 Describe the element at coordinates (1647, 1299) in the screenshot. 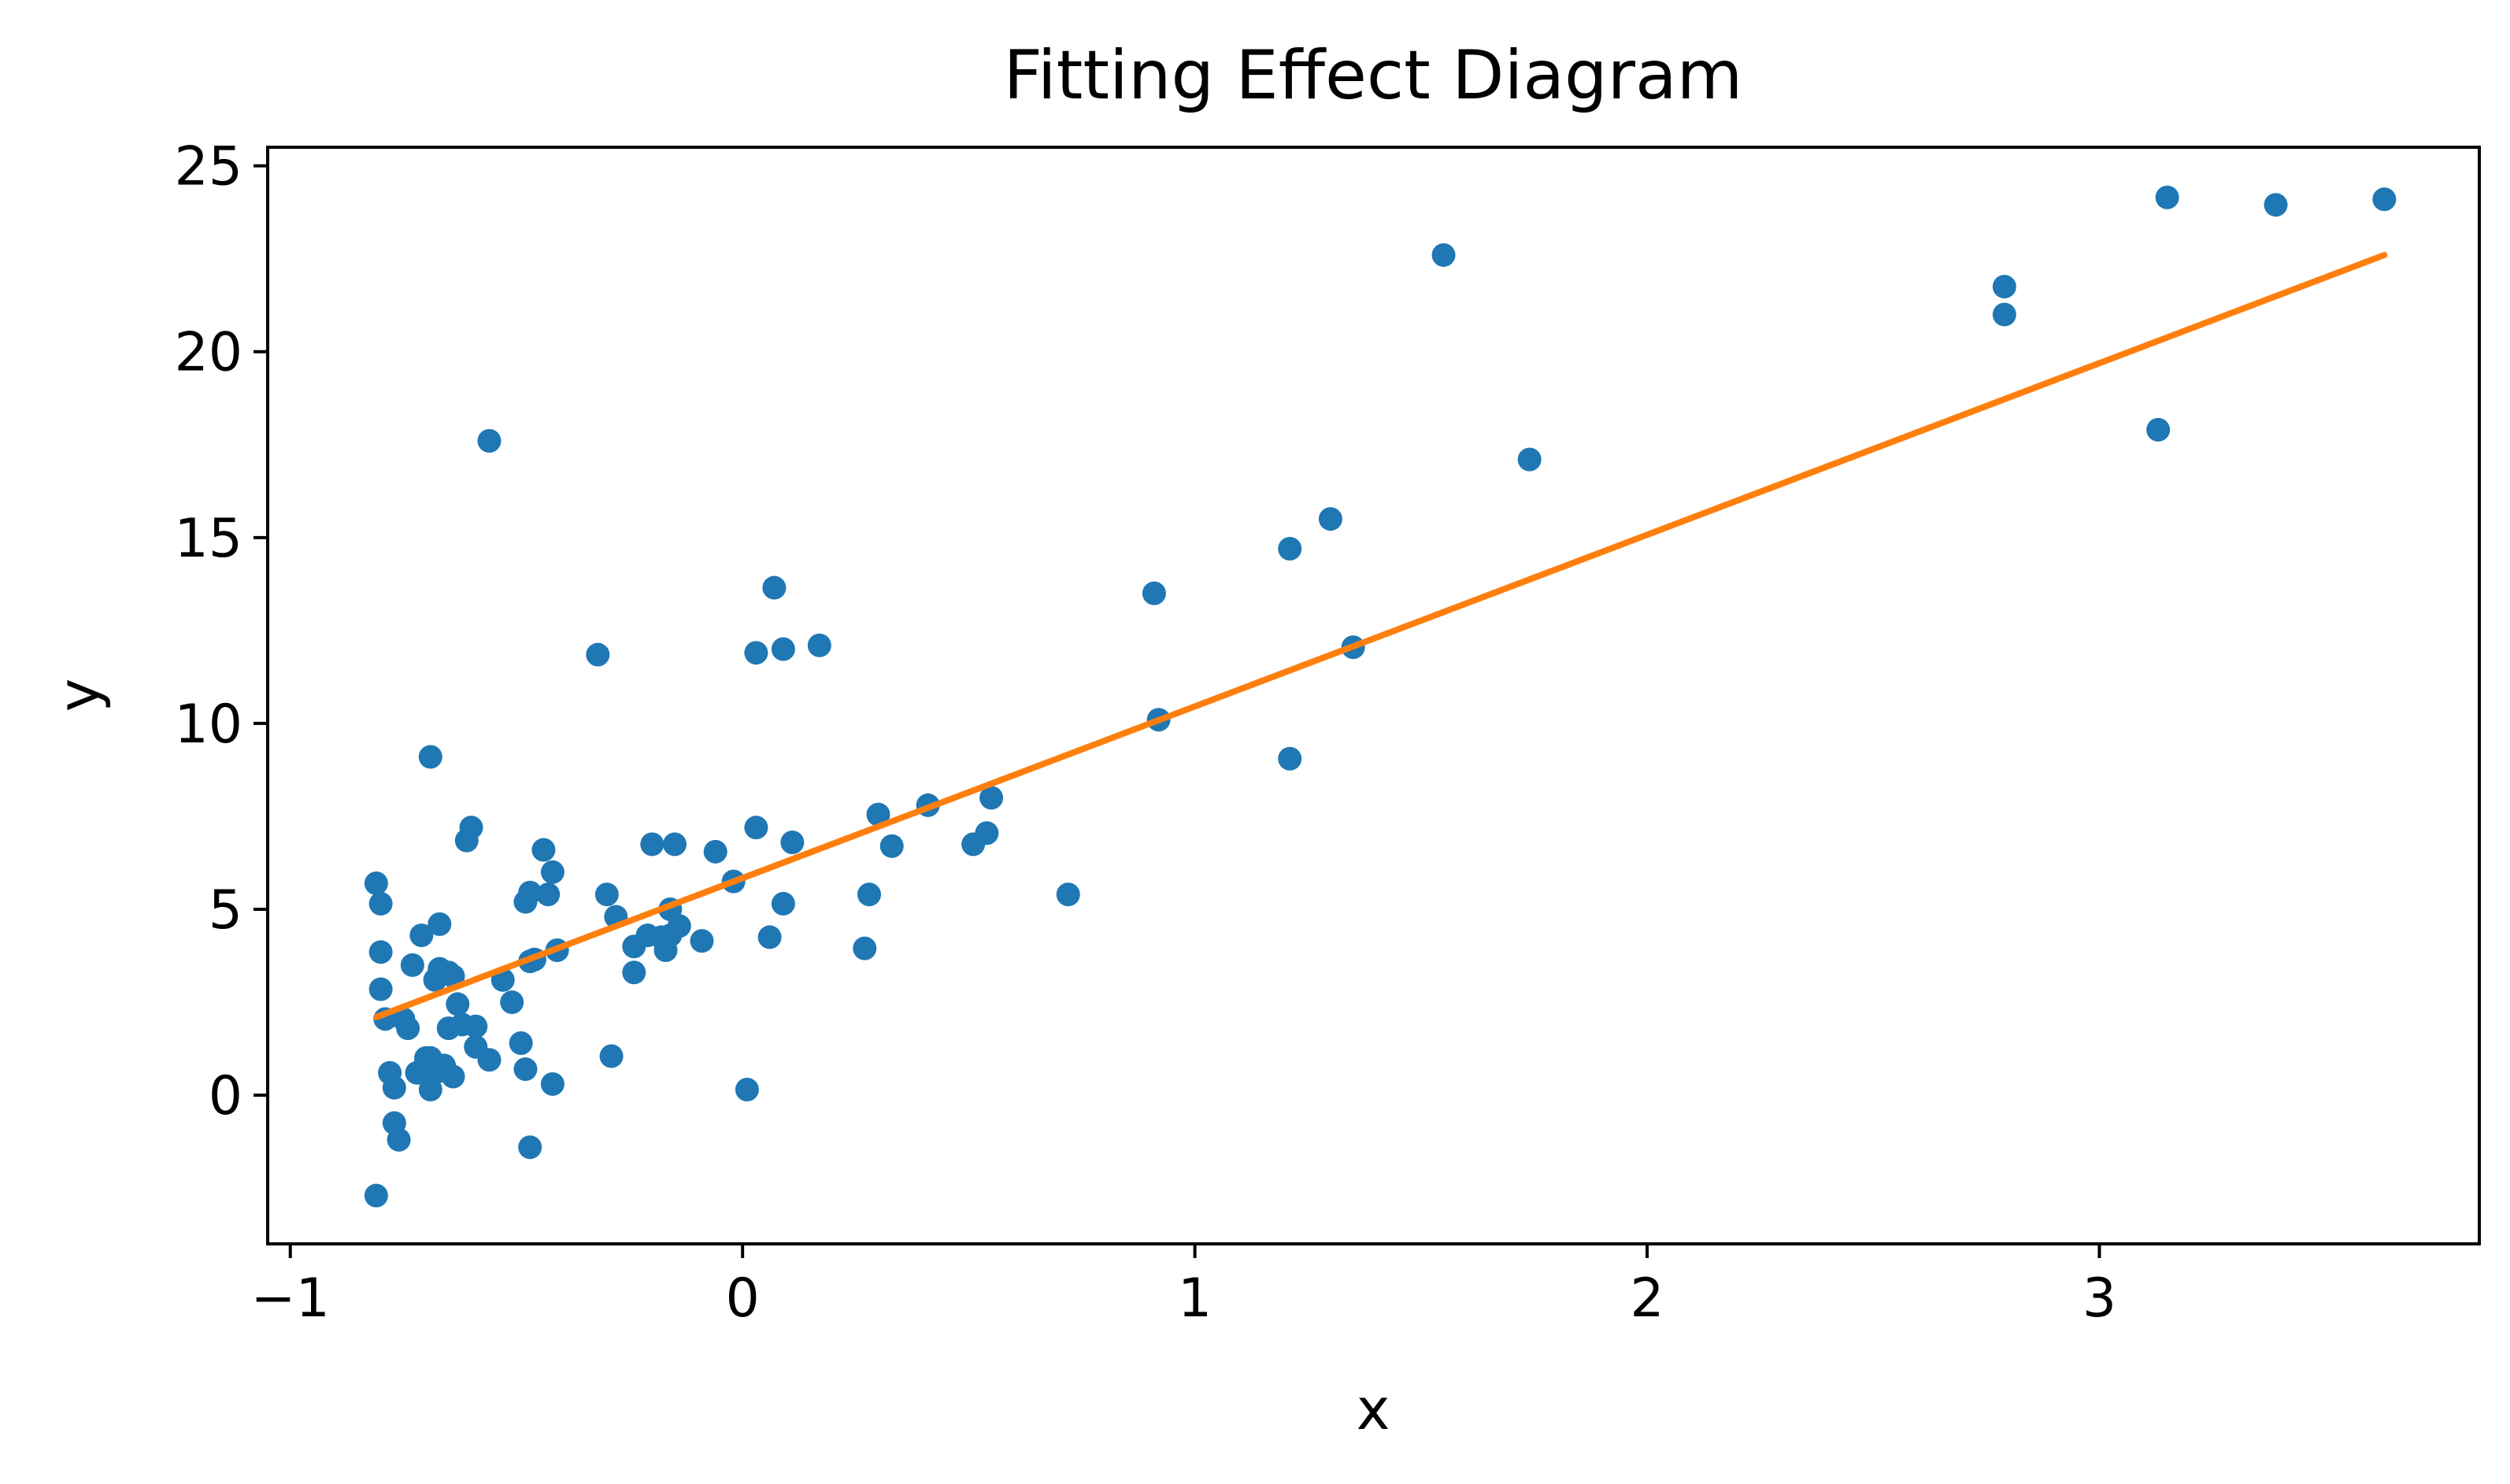

I see `x-tick-label: 2` at that location.